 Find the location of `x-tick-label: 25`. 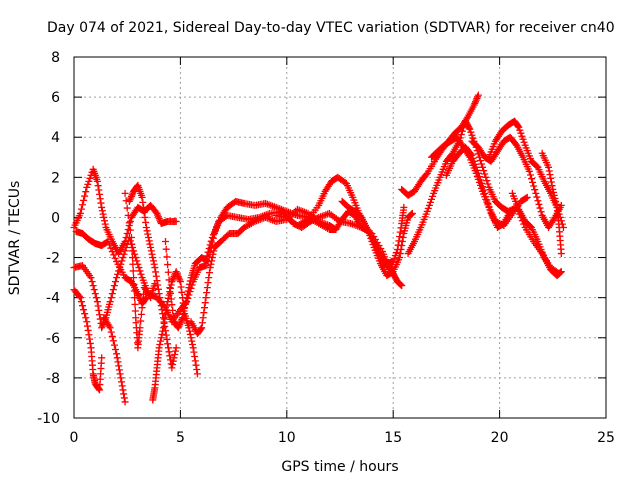

x-tick-label: 25 is located at coordinates (606, 438).